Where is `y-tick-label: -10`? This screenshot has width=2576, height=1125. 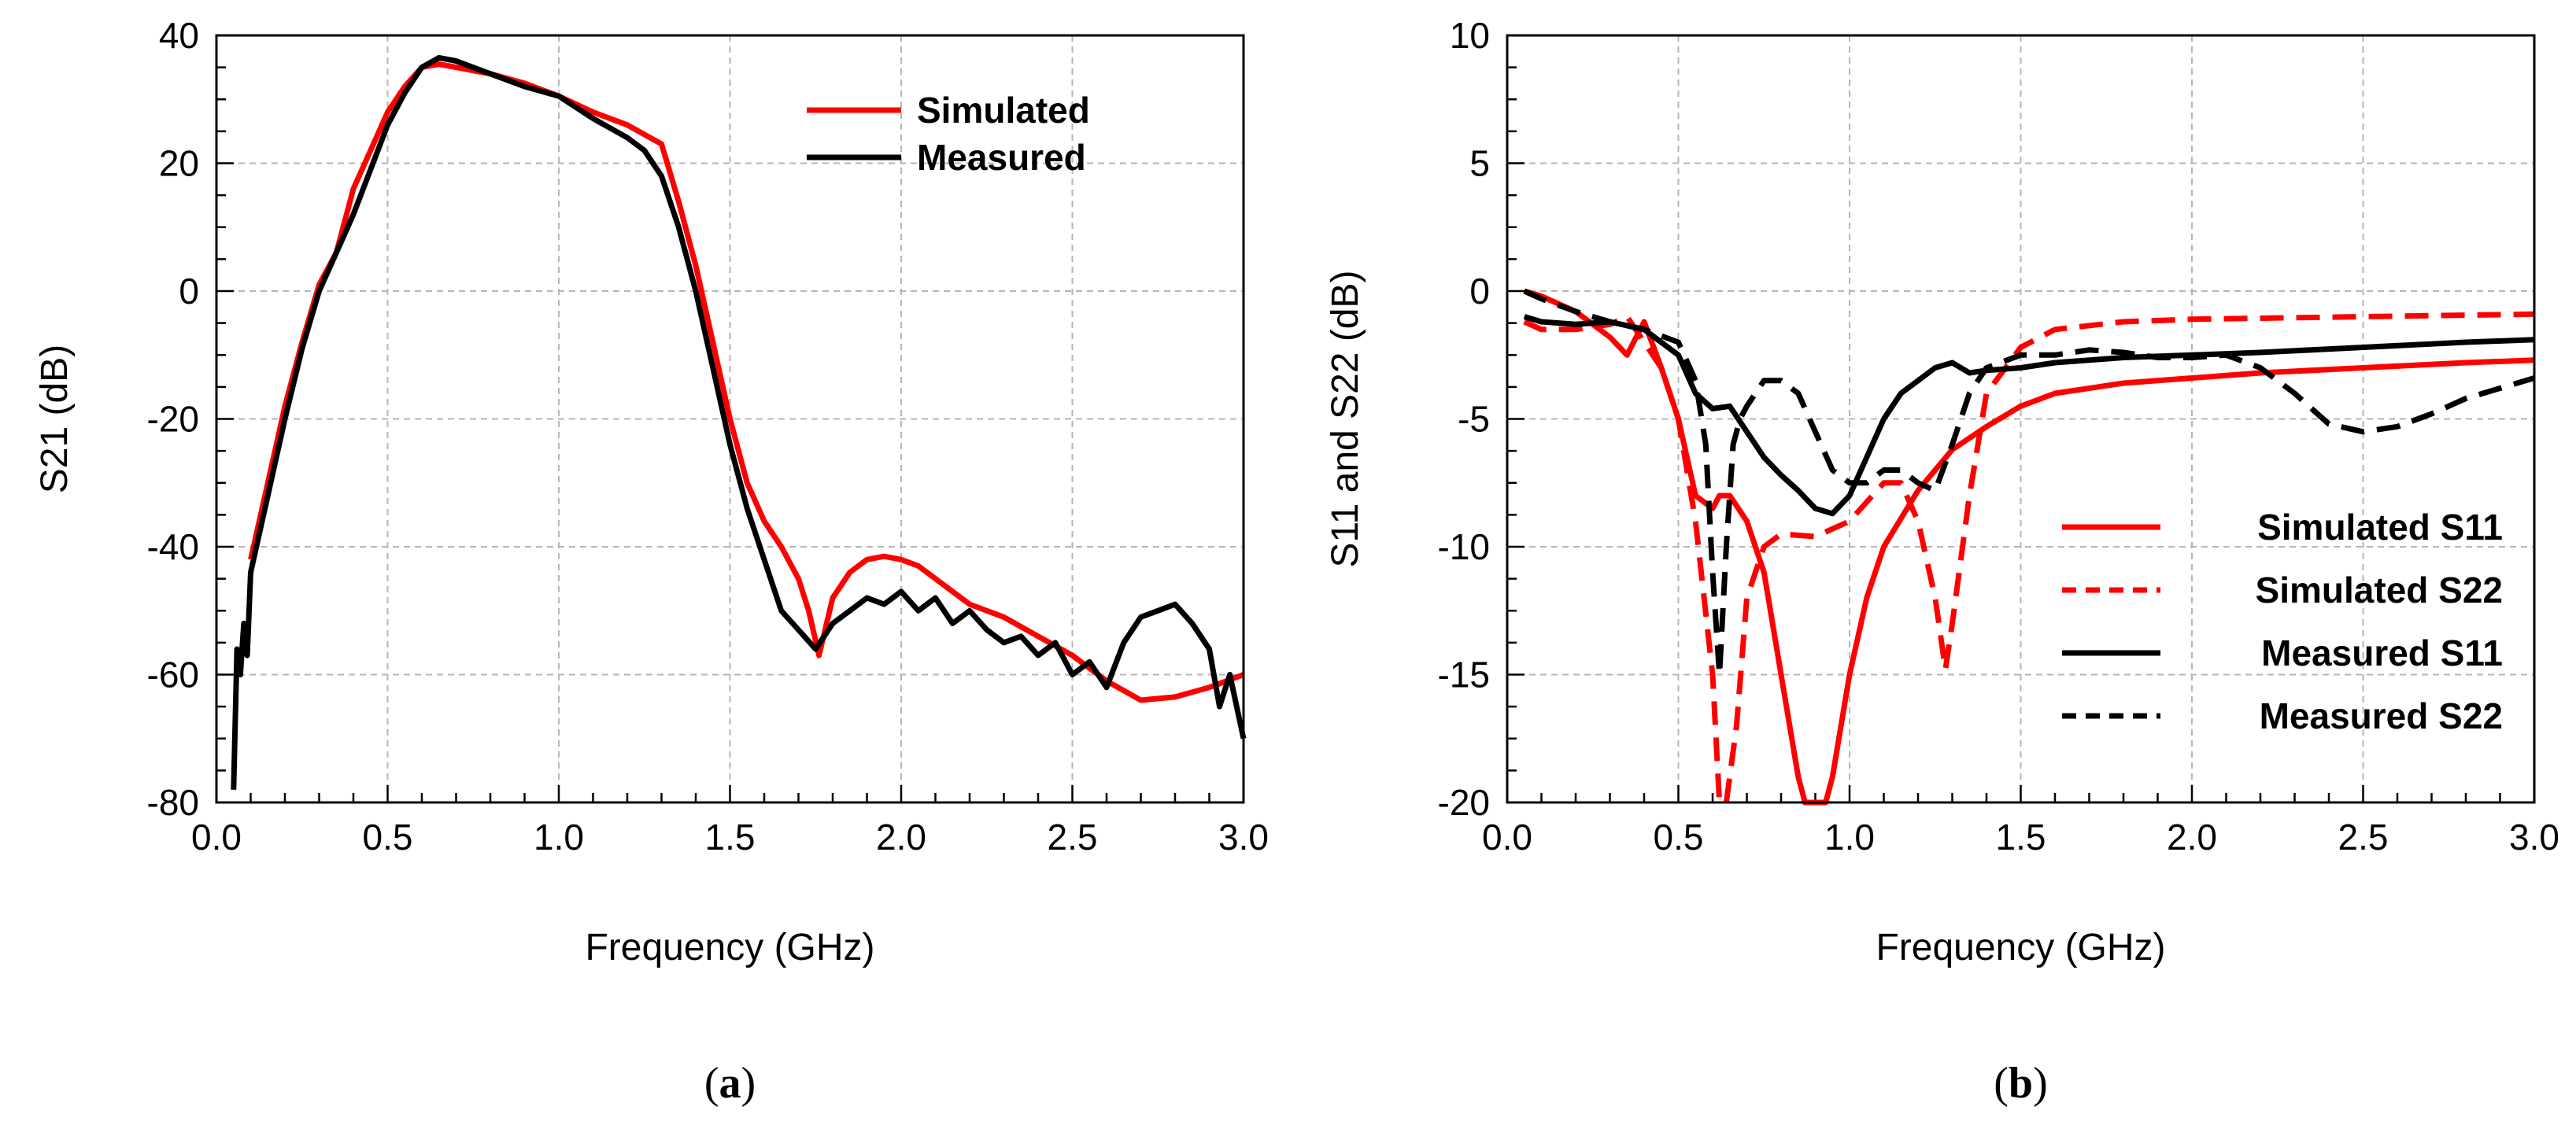
y-tick-label: -10 is located at coordinates (1464, 546).